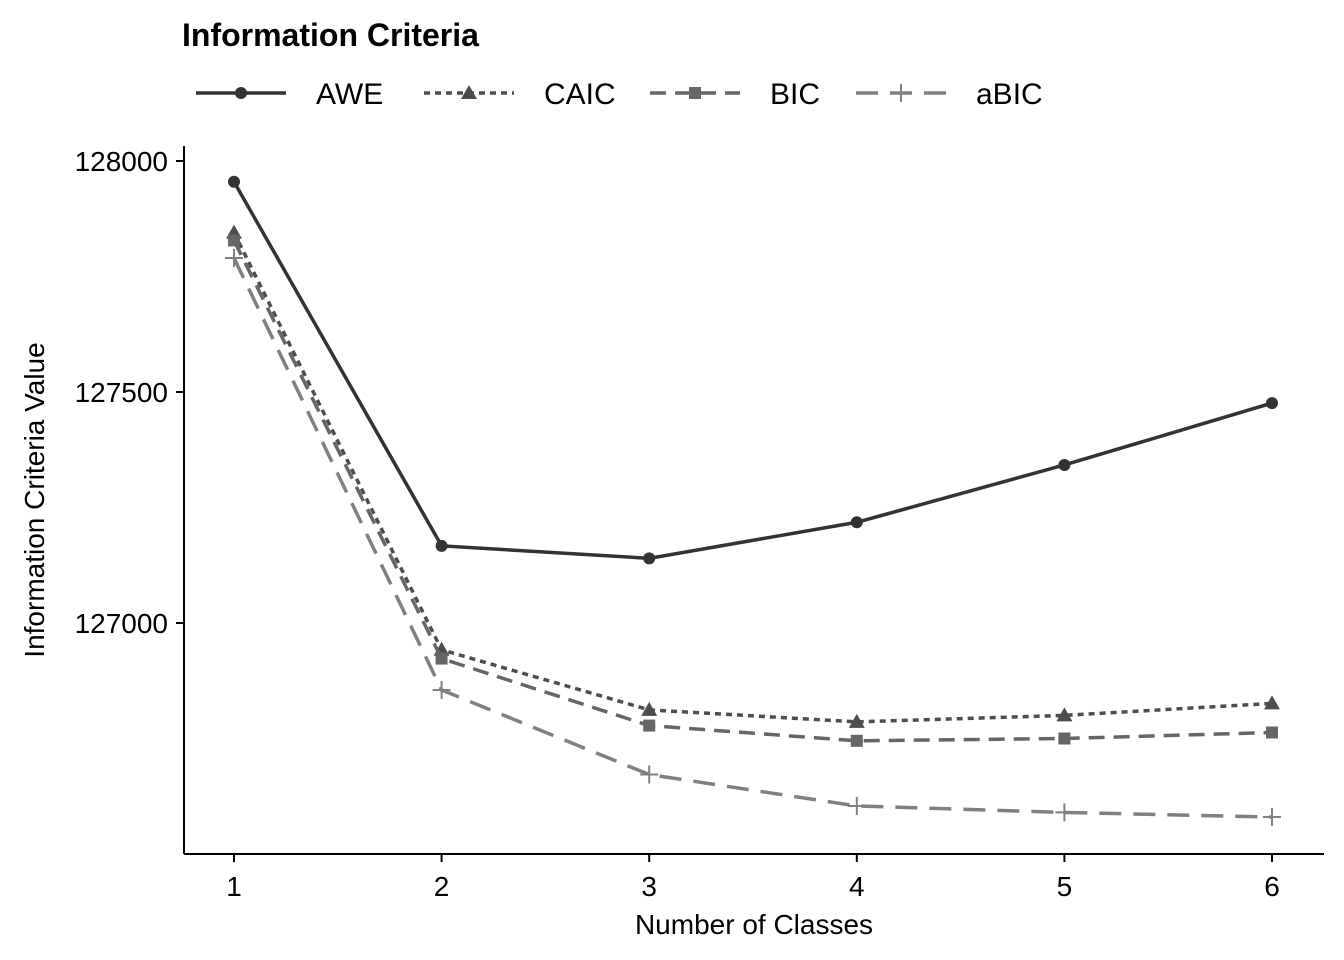 Image resolution: width=1344 pixels, height=960 pixels. Describe the element at coordinates (857, 886) in the screenshot. I see `x-tick-label: 4` at that location.